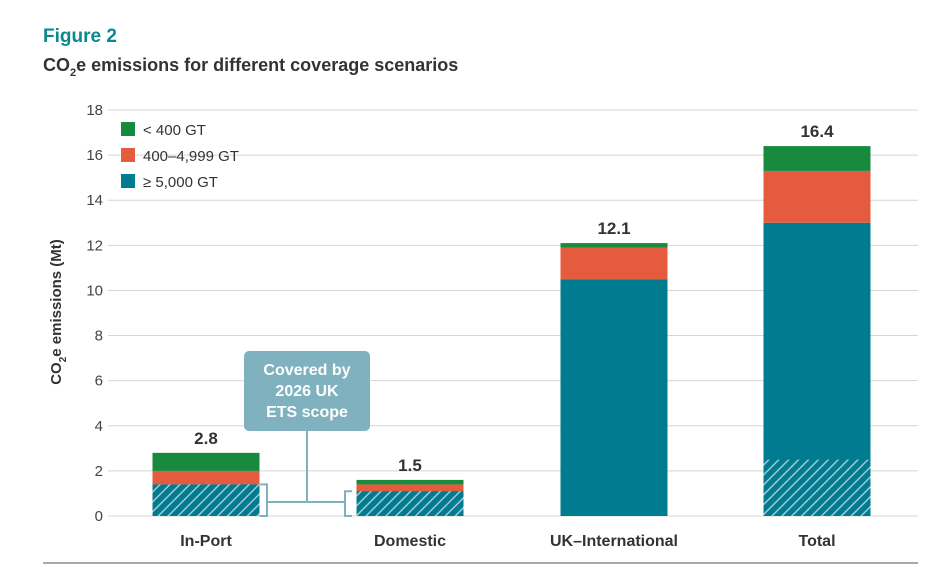  What do you see at coordinates (94, 155) in the screenshot?
I see `y-tick-label: 16` at bounding box center [94, 155].